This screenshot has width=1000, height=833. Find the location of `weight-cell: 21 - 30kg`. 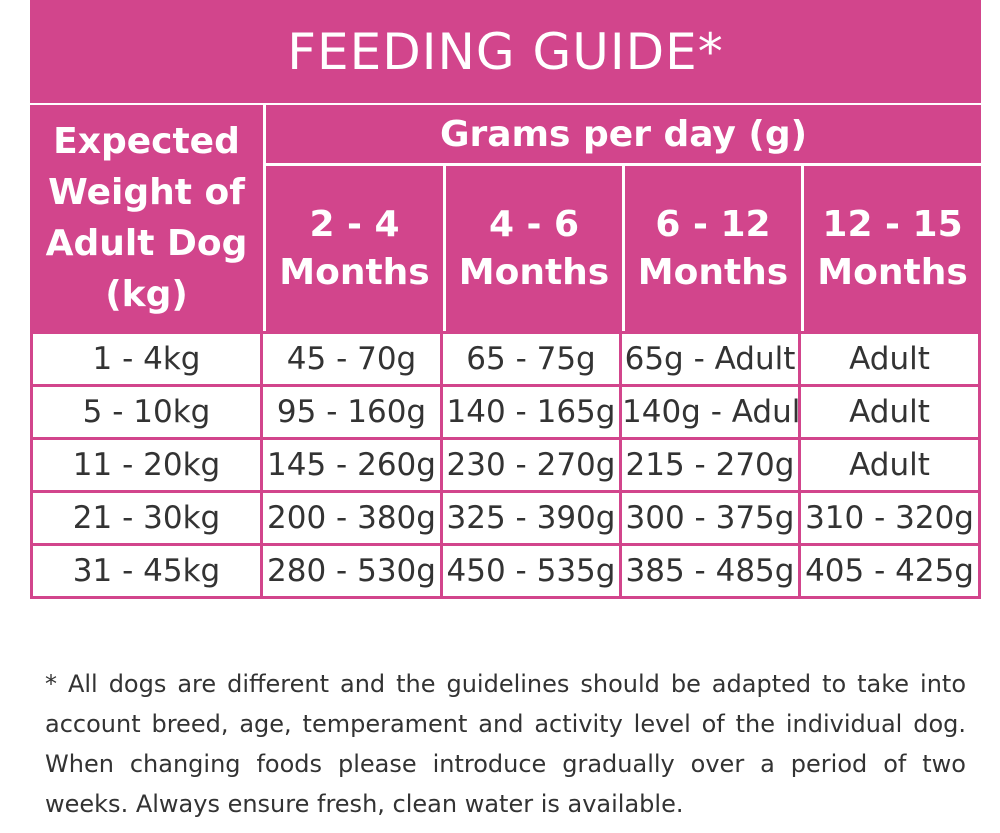

weight-cell: 21 - 30kg is located at coordinates (146, 519).